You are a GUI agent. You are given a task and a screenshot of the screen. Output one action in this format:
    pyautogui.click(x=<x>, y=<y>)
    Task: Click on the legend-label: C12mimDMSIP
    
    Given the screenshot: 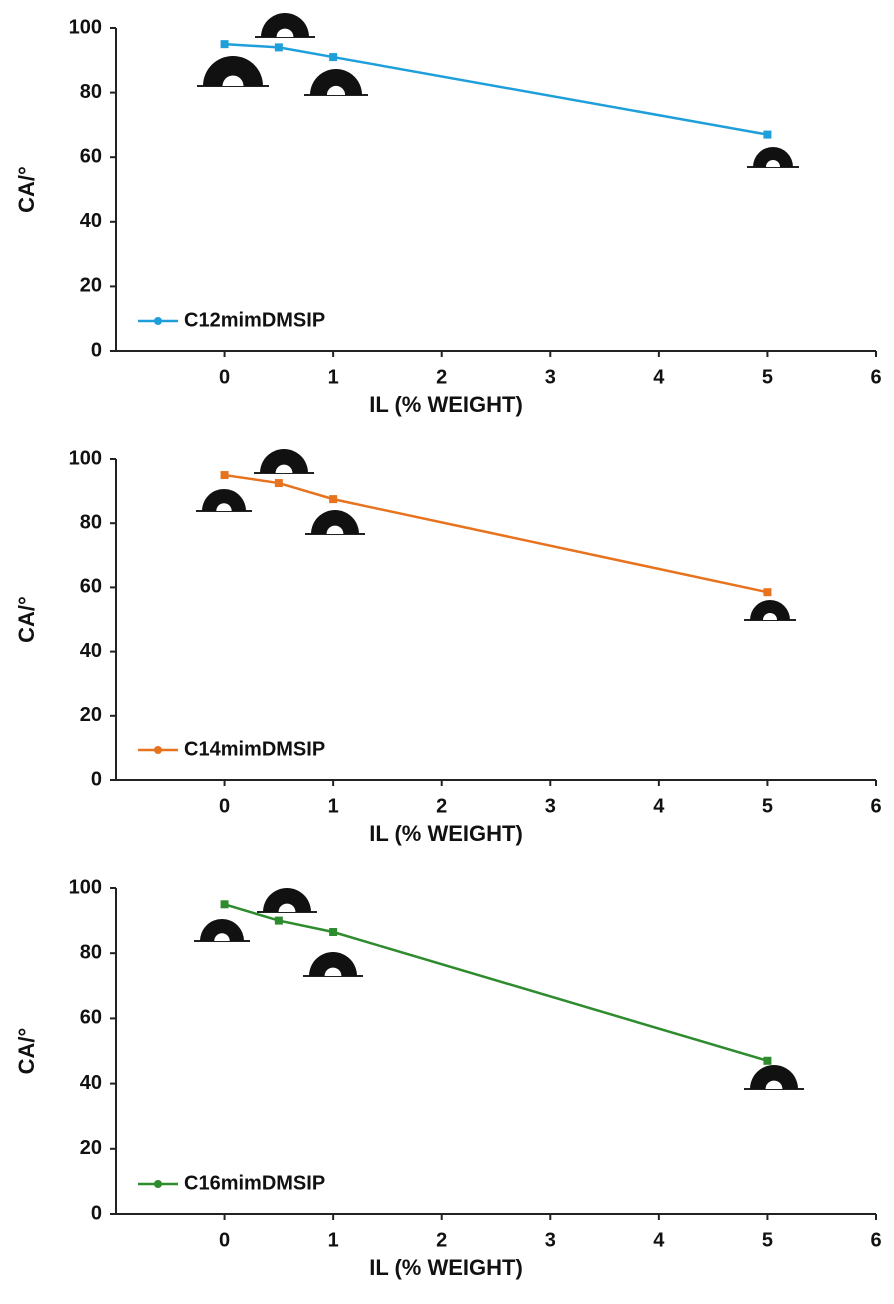 What is the action you would take?
    pyautogui.click(x=254, y=320)
    